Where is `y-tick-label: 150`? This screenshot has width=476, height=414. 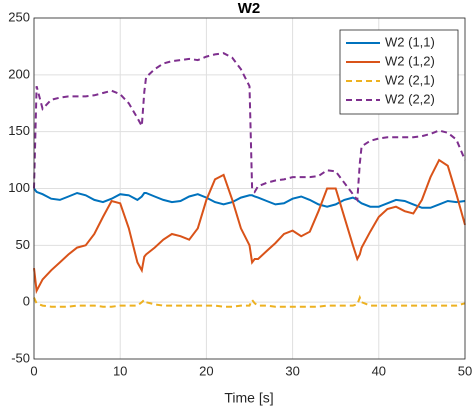
y-tick-label: 150 is located at coordinates (19, 130).